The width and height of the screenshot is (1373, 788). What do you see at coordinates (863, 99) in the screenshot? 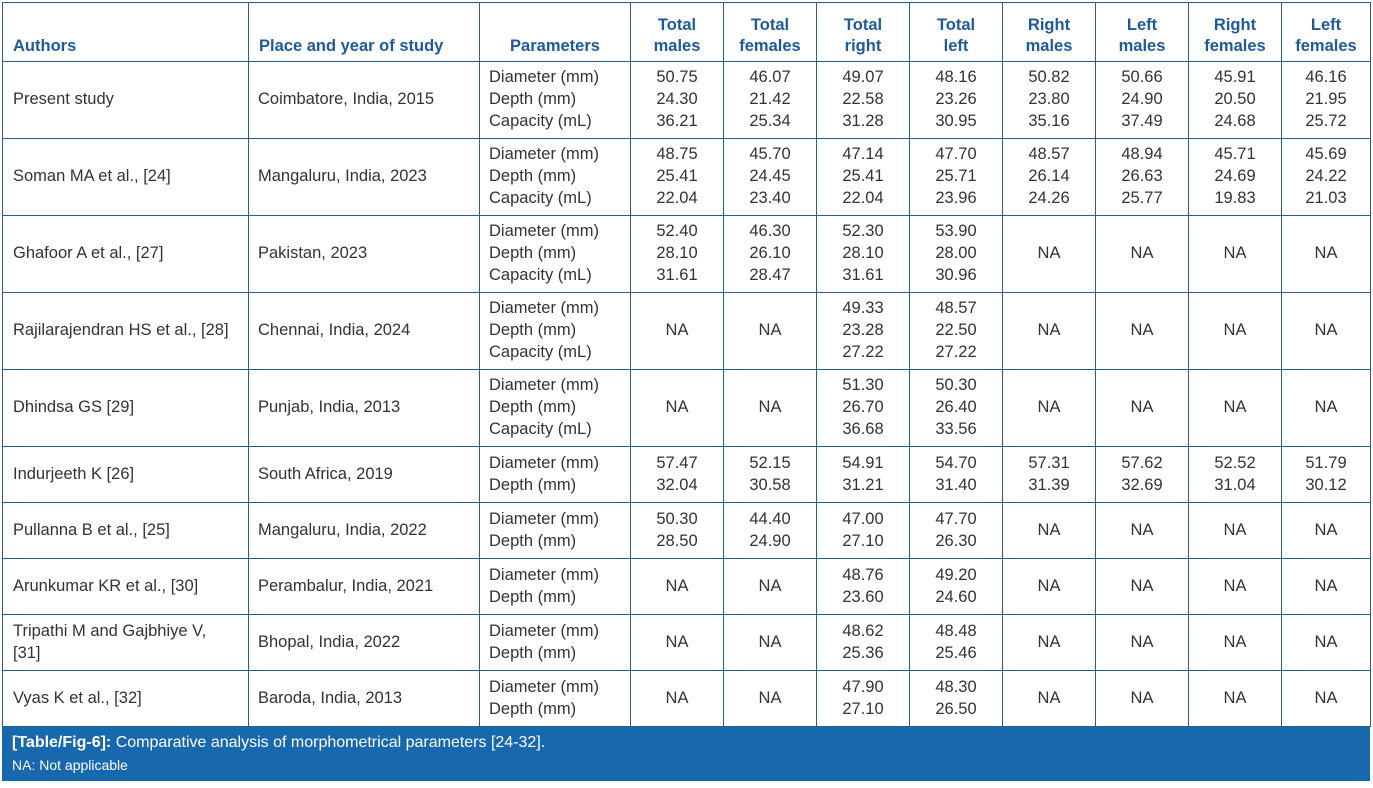
I see `value: 22.58` at bounding box center [863, 99].